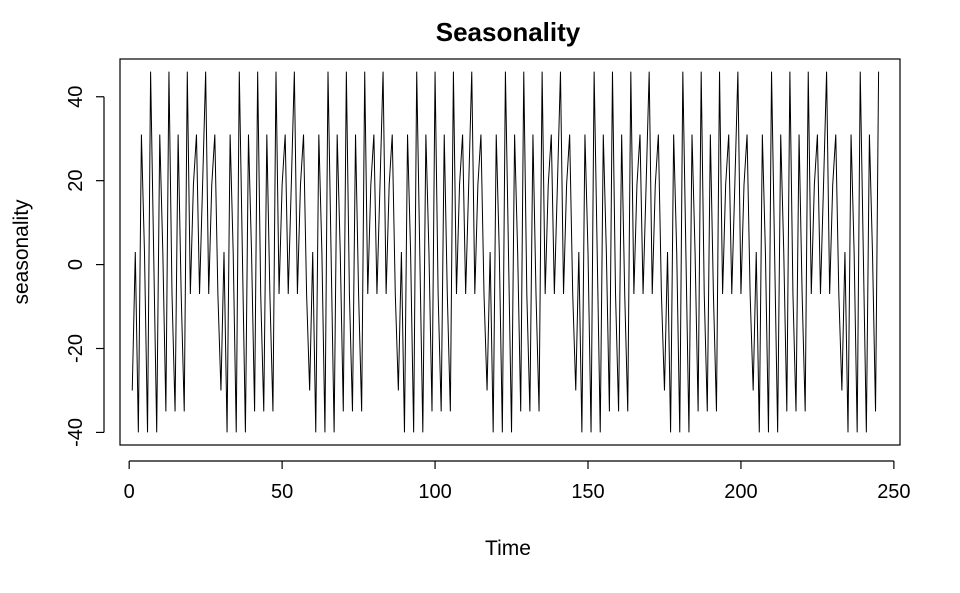 This screenshot has height=593, width=960. What do you see at coordinates (282, 492) in the screenshot?
I see `x-tick-label: 50` at bounding box center [282, 492].